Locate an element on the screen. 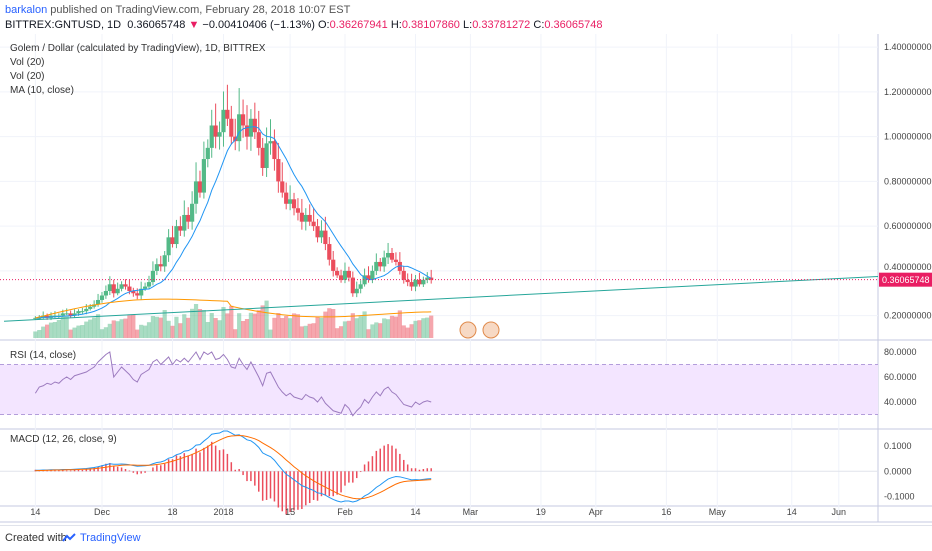 The width and height of the screenshot is (932, 551). open-label: O: is located at coordinates (324, 25).